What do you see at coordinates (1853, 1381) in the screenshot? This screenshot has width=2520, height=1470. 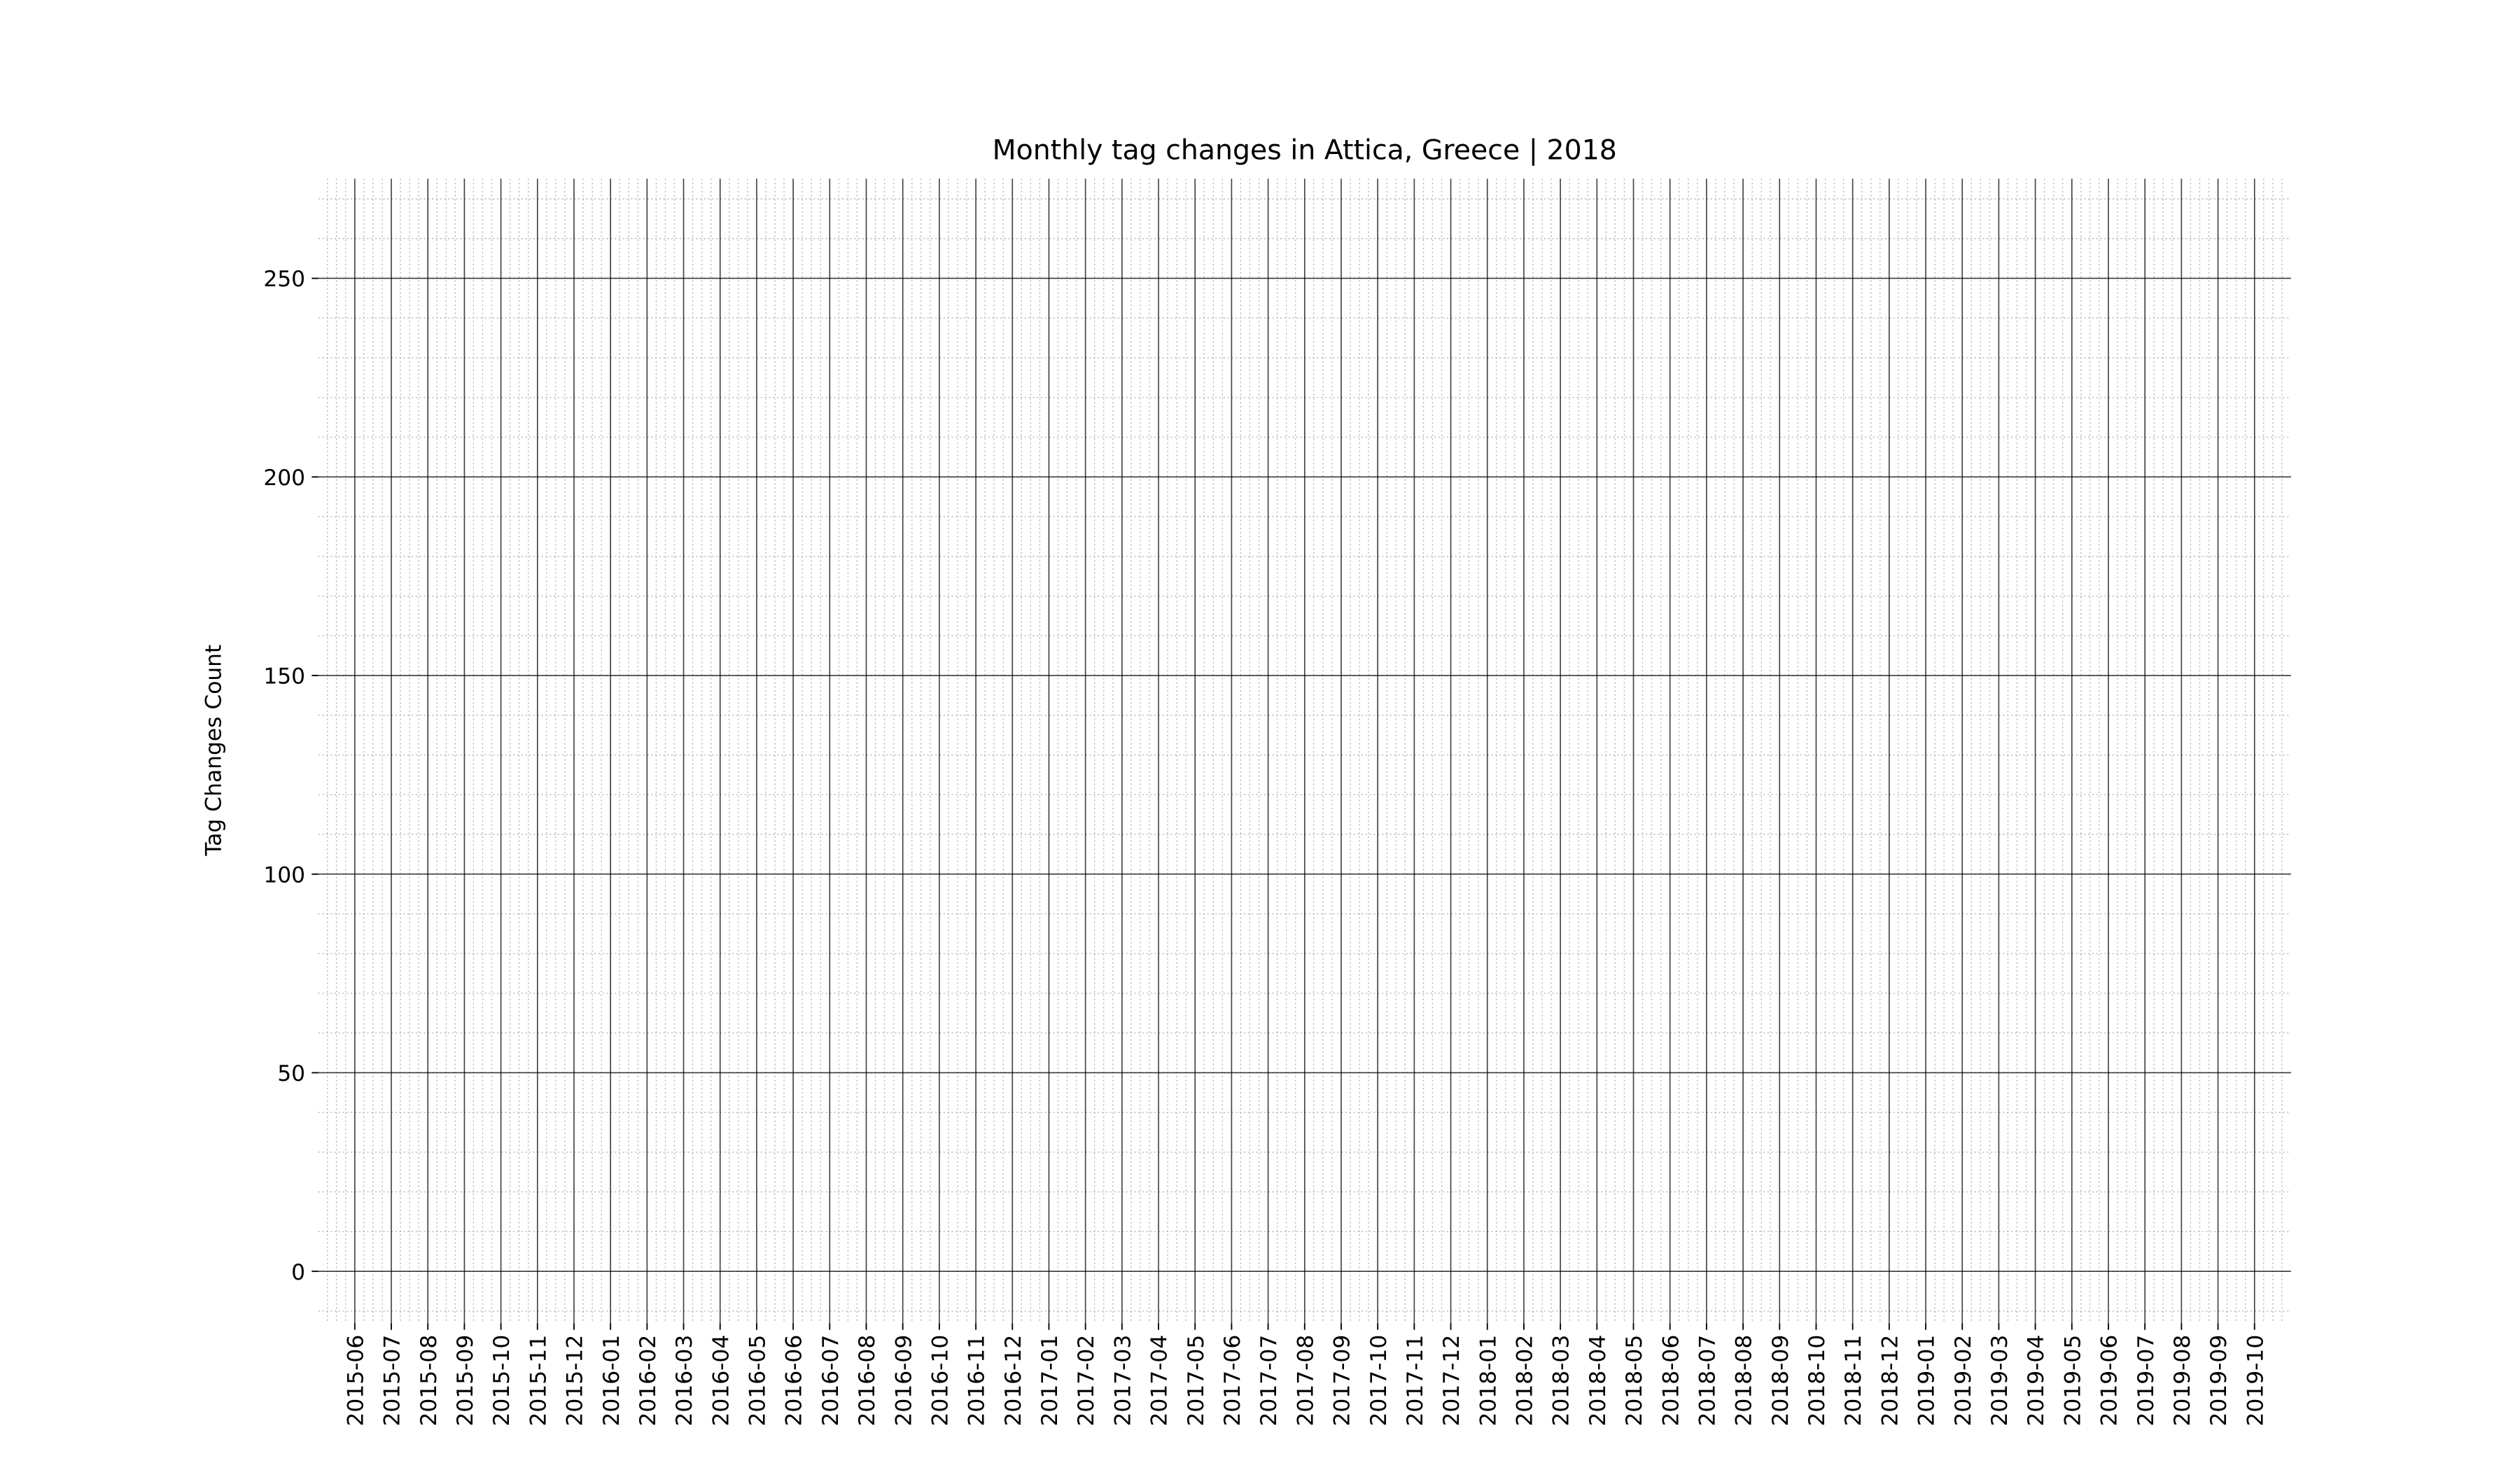 I see `x-tick-label: 2018-11` at bounding box center [1853, 1381].